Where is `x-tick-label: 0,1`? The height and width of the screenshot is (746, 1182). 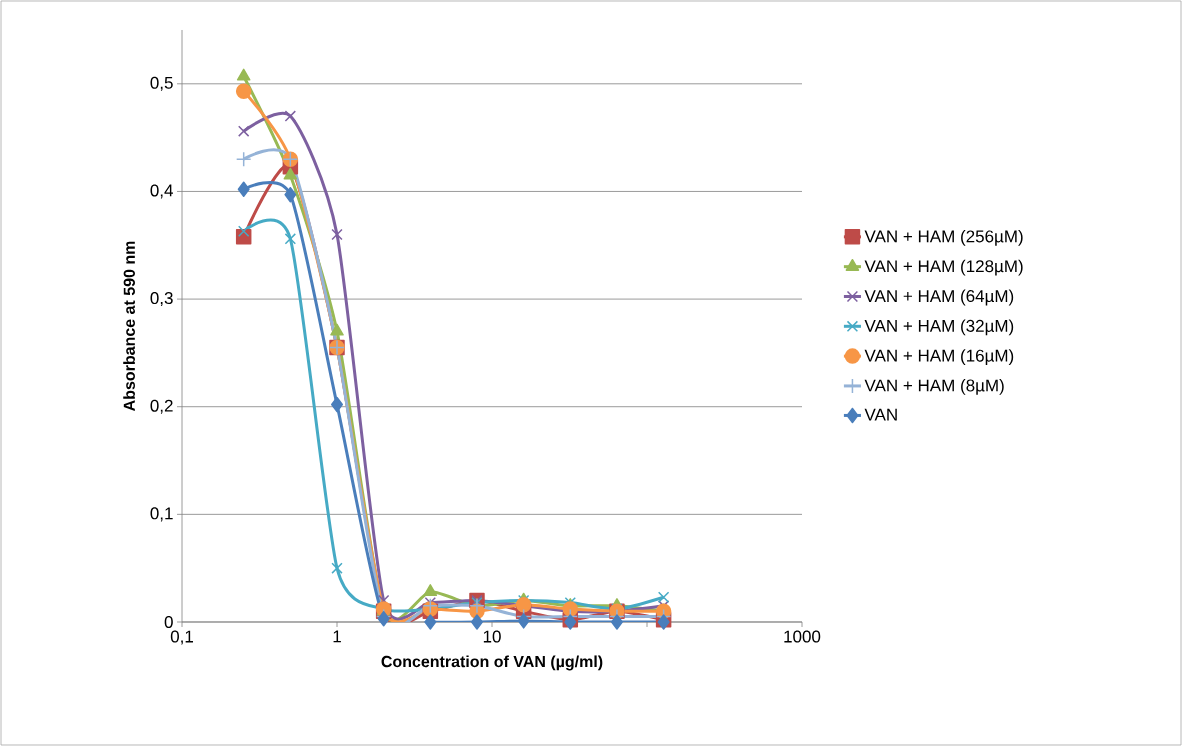 x-tick-label: 0,1 is located at coordinates (181, 637).